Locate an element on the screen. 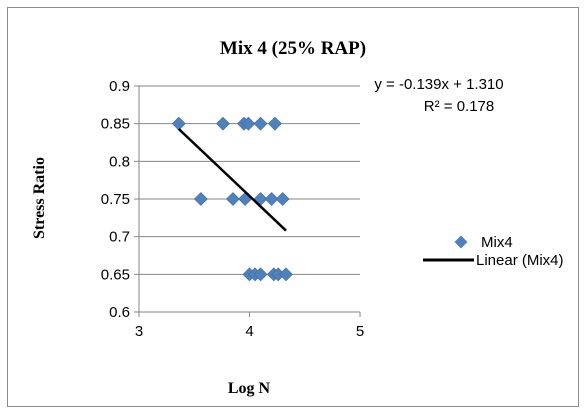  x-tick-labels: 3 4 5 is located at coordinates (249, 331).